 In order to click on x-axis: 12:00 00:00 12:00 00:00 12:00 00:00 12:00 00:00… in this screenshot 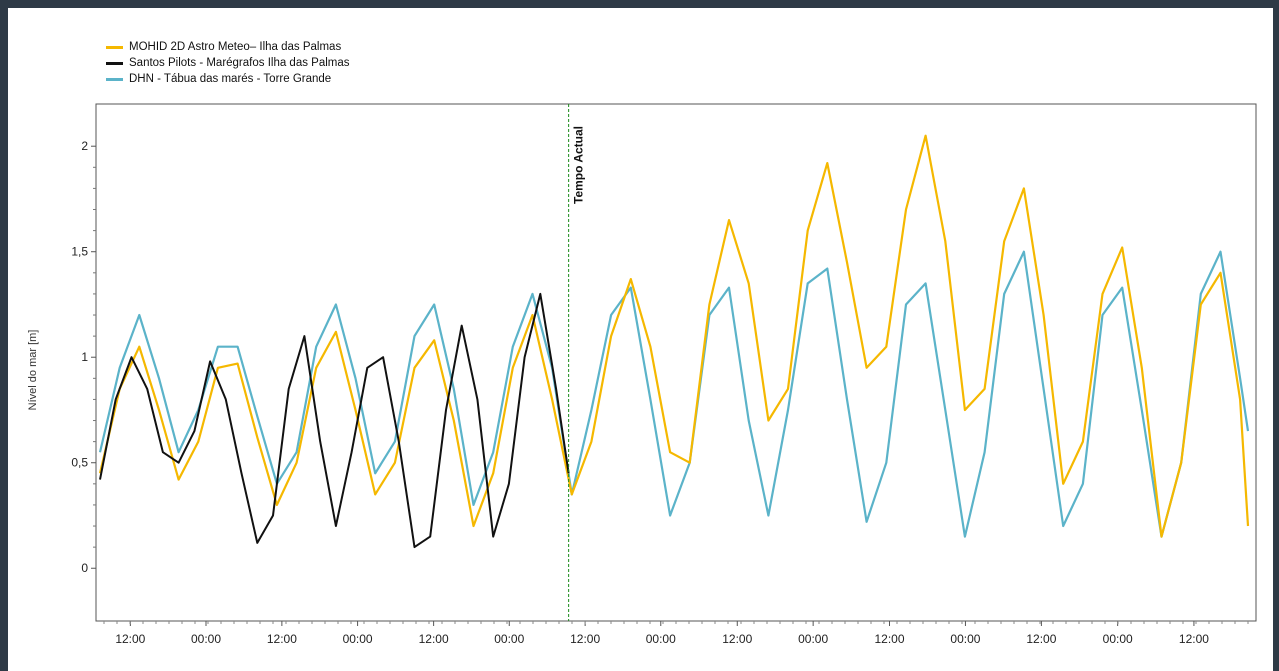, I will do `click(676, 633)`.